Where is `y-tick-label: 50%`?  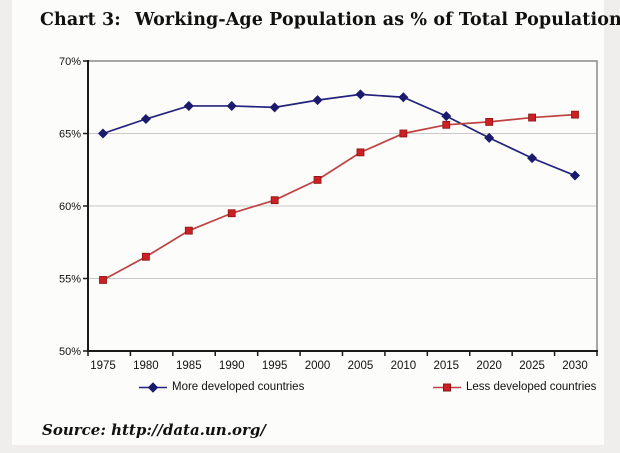
y-tick-label: 50% is located at coordinates (70, 352).